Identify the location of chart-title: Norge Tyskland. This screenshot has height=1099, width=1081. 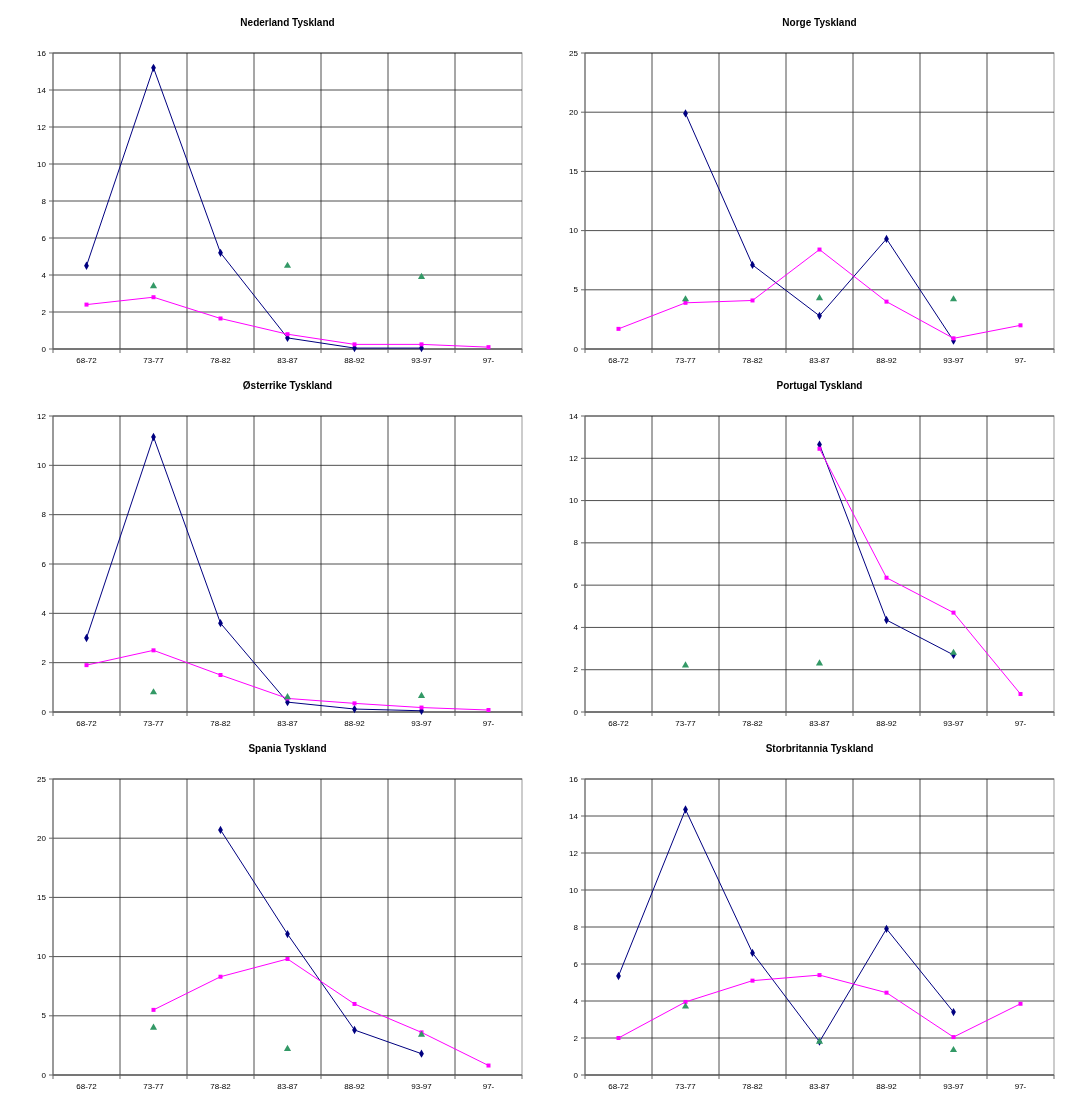
(819, 22).